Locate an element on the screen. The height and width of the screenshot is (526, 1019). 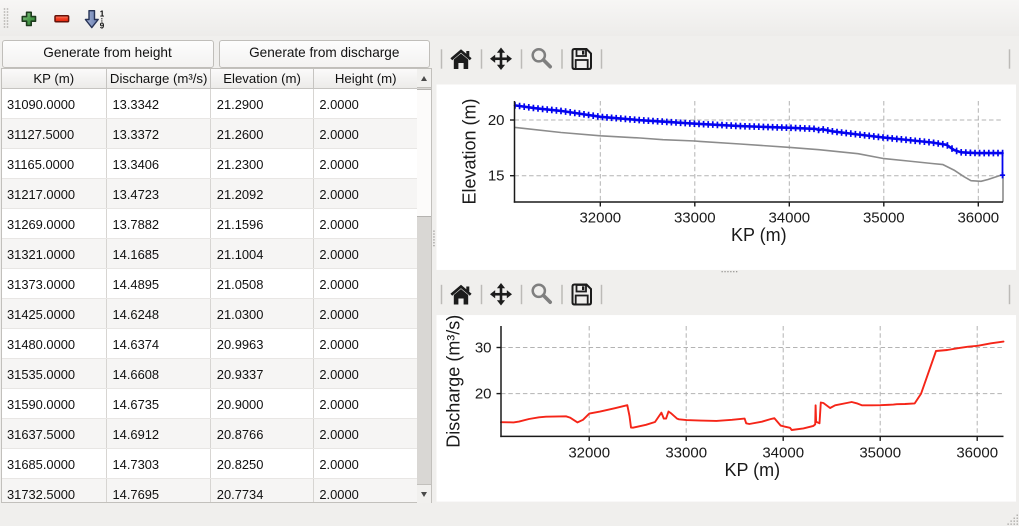
svg-text: Discharge (m³/s) is located at coordinates (454, 381).